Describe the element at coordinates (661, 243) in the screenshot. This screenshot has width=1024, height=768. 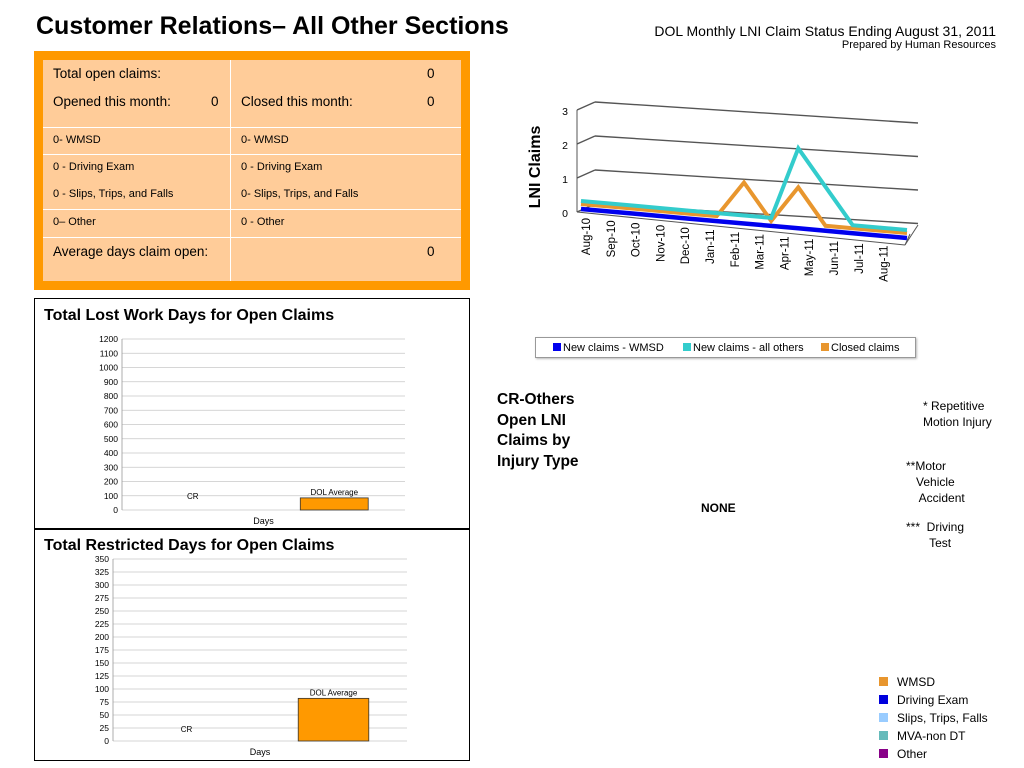
I see `x-tick-label: Nov-10` at that location.